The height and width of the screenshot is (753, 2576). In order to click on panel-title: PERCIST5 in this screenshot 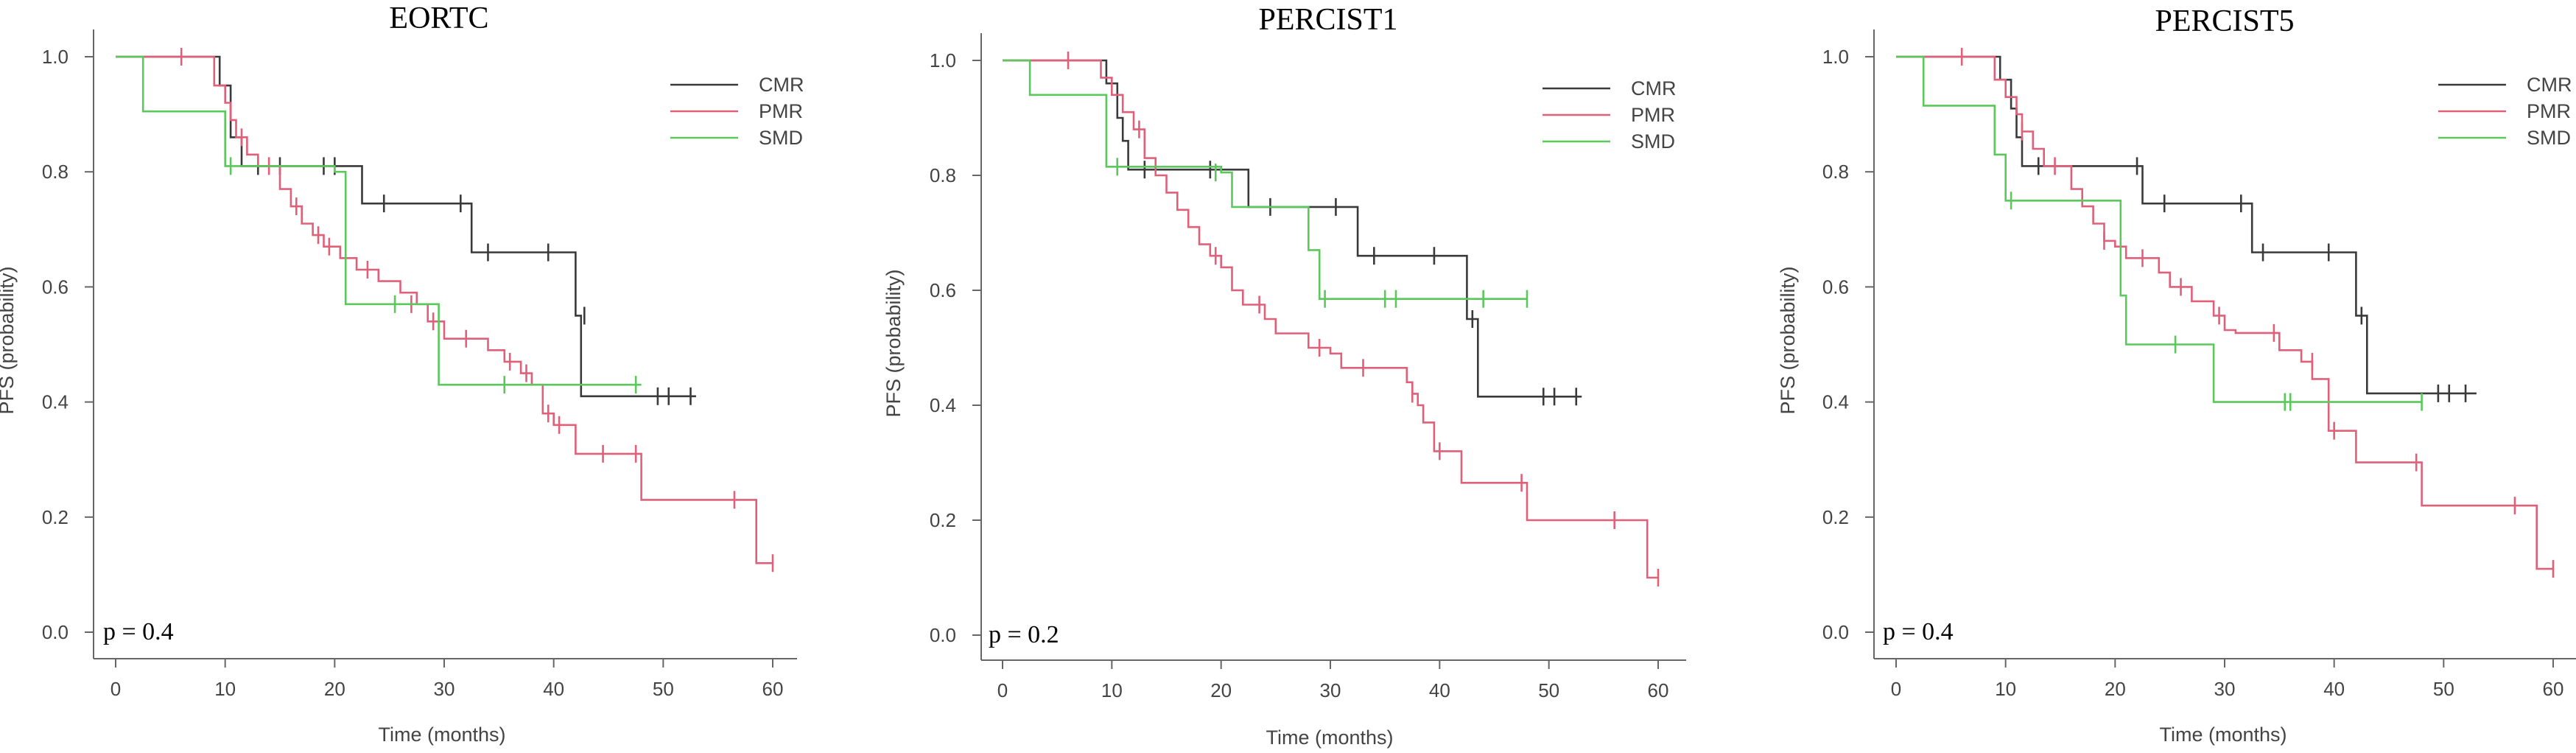, I will do `click(2224, 21)`.